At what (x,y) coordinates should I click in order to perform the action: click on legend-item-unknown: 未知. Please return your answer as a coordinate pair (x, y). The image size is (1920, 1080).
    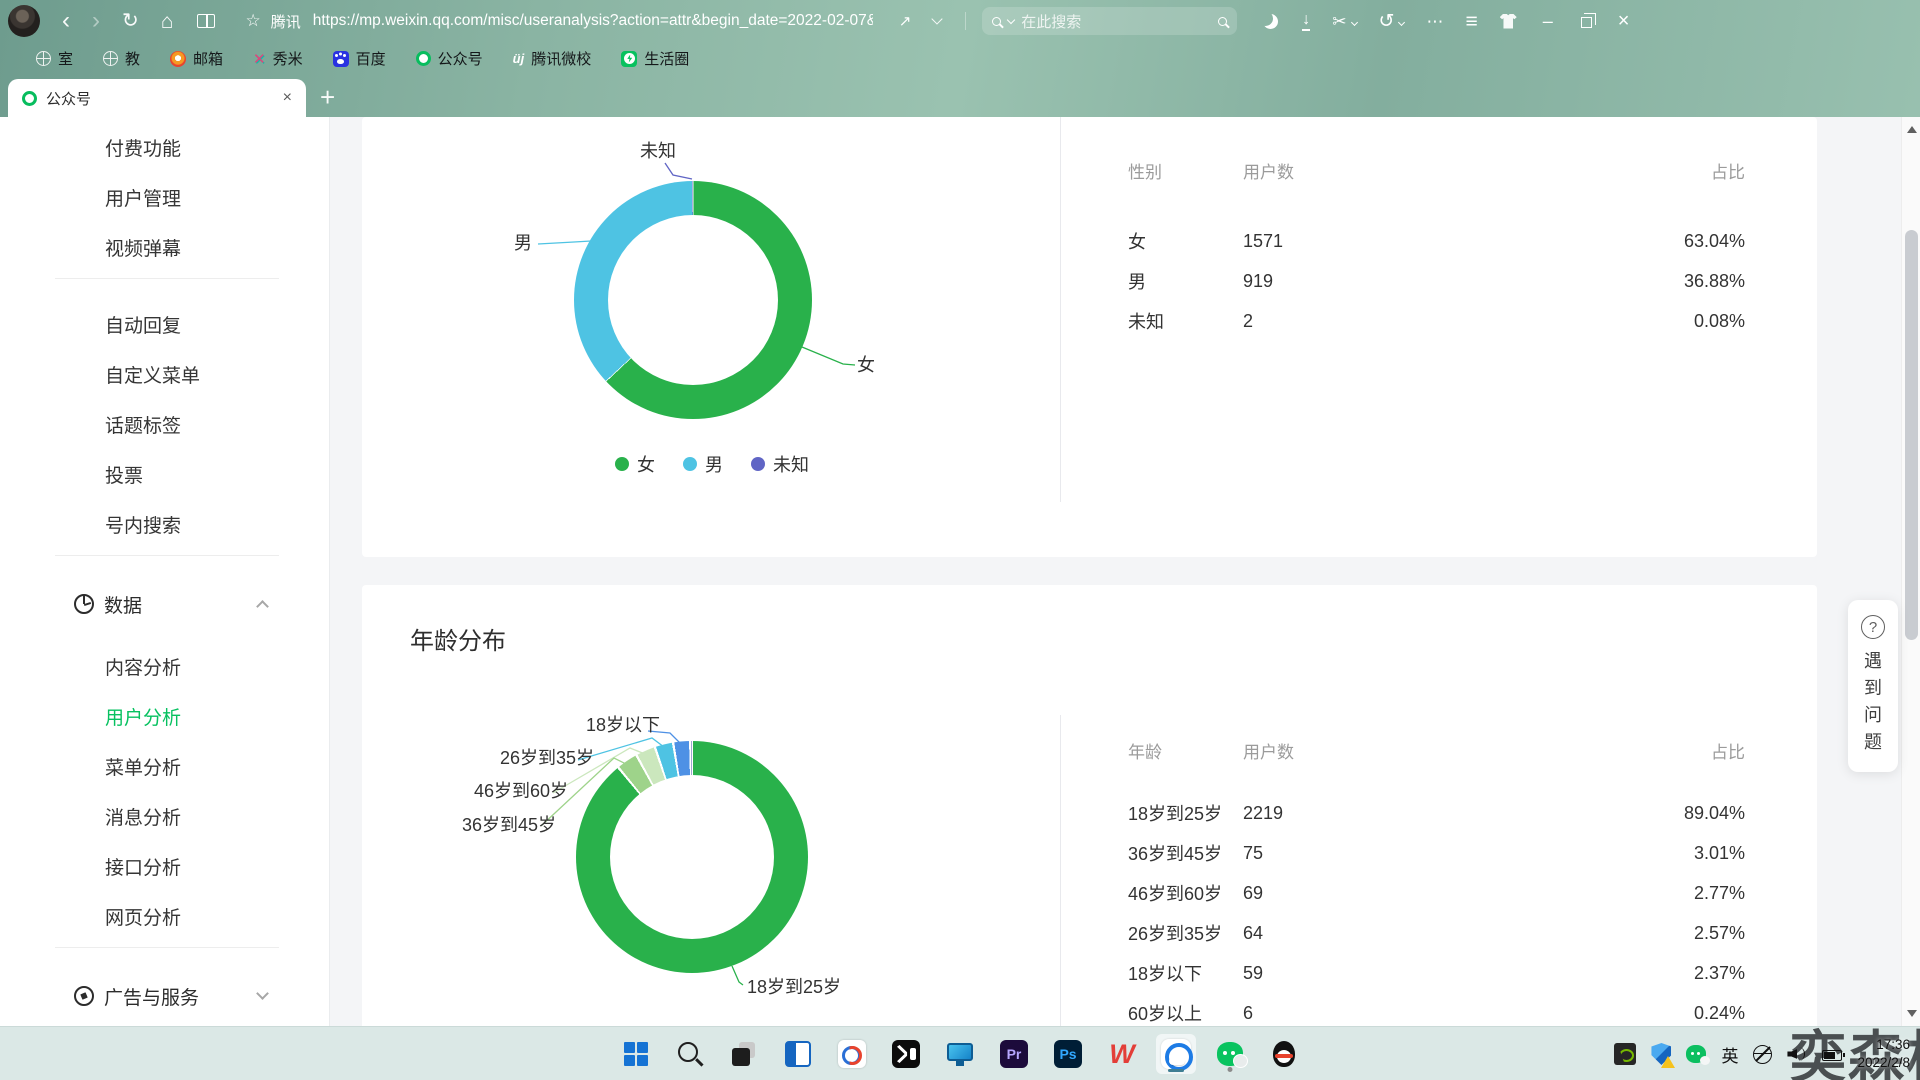
    Looking at the image, I should click on (780, 464).